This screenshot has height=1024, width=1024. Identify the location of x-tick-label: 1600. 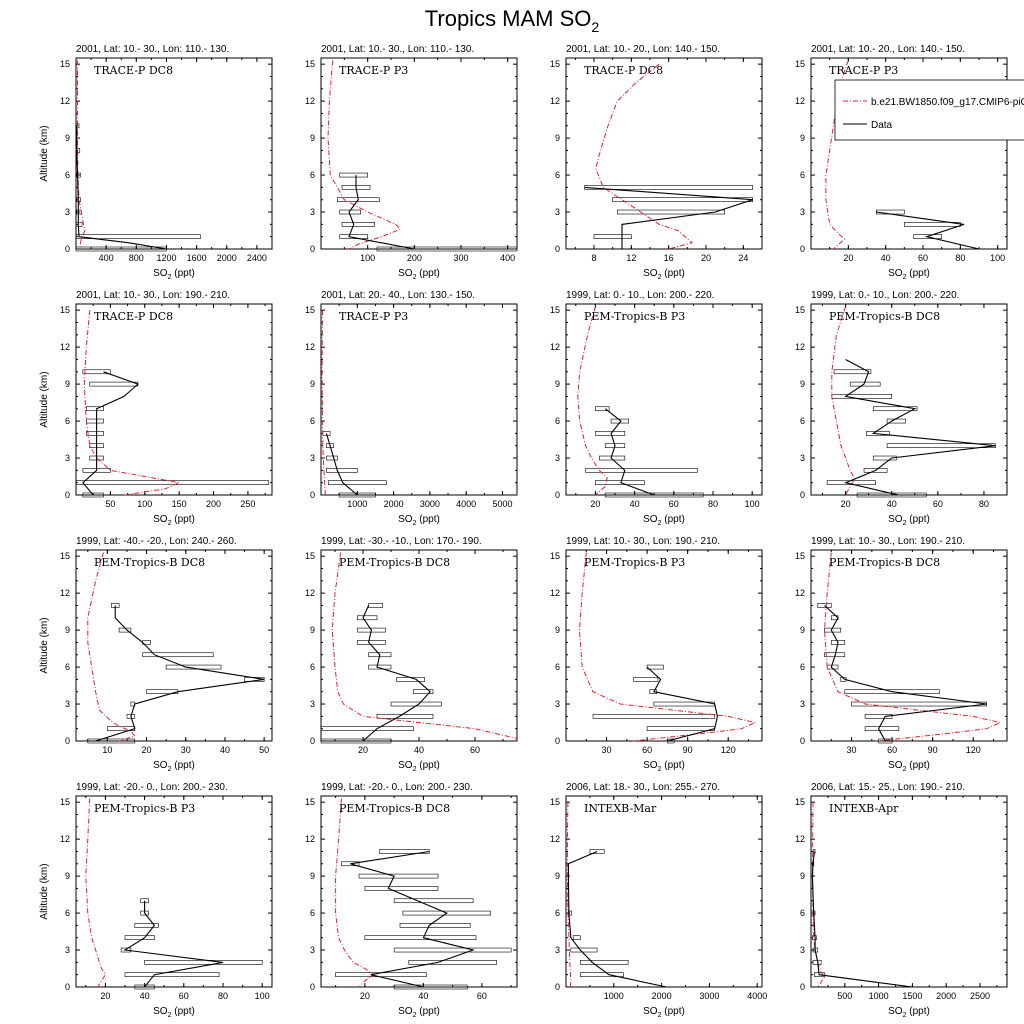
(197, 258).